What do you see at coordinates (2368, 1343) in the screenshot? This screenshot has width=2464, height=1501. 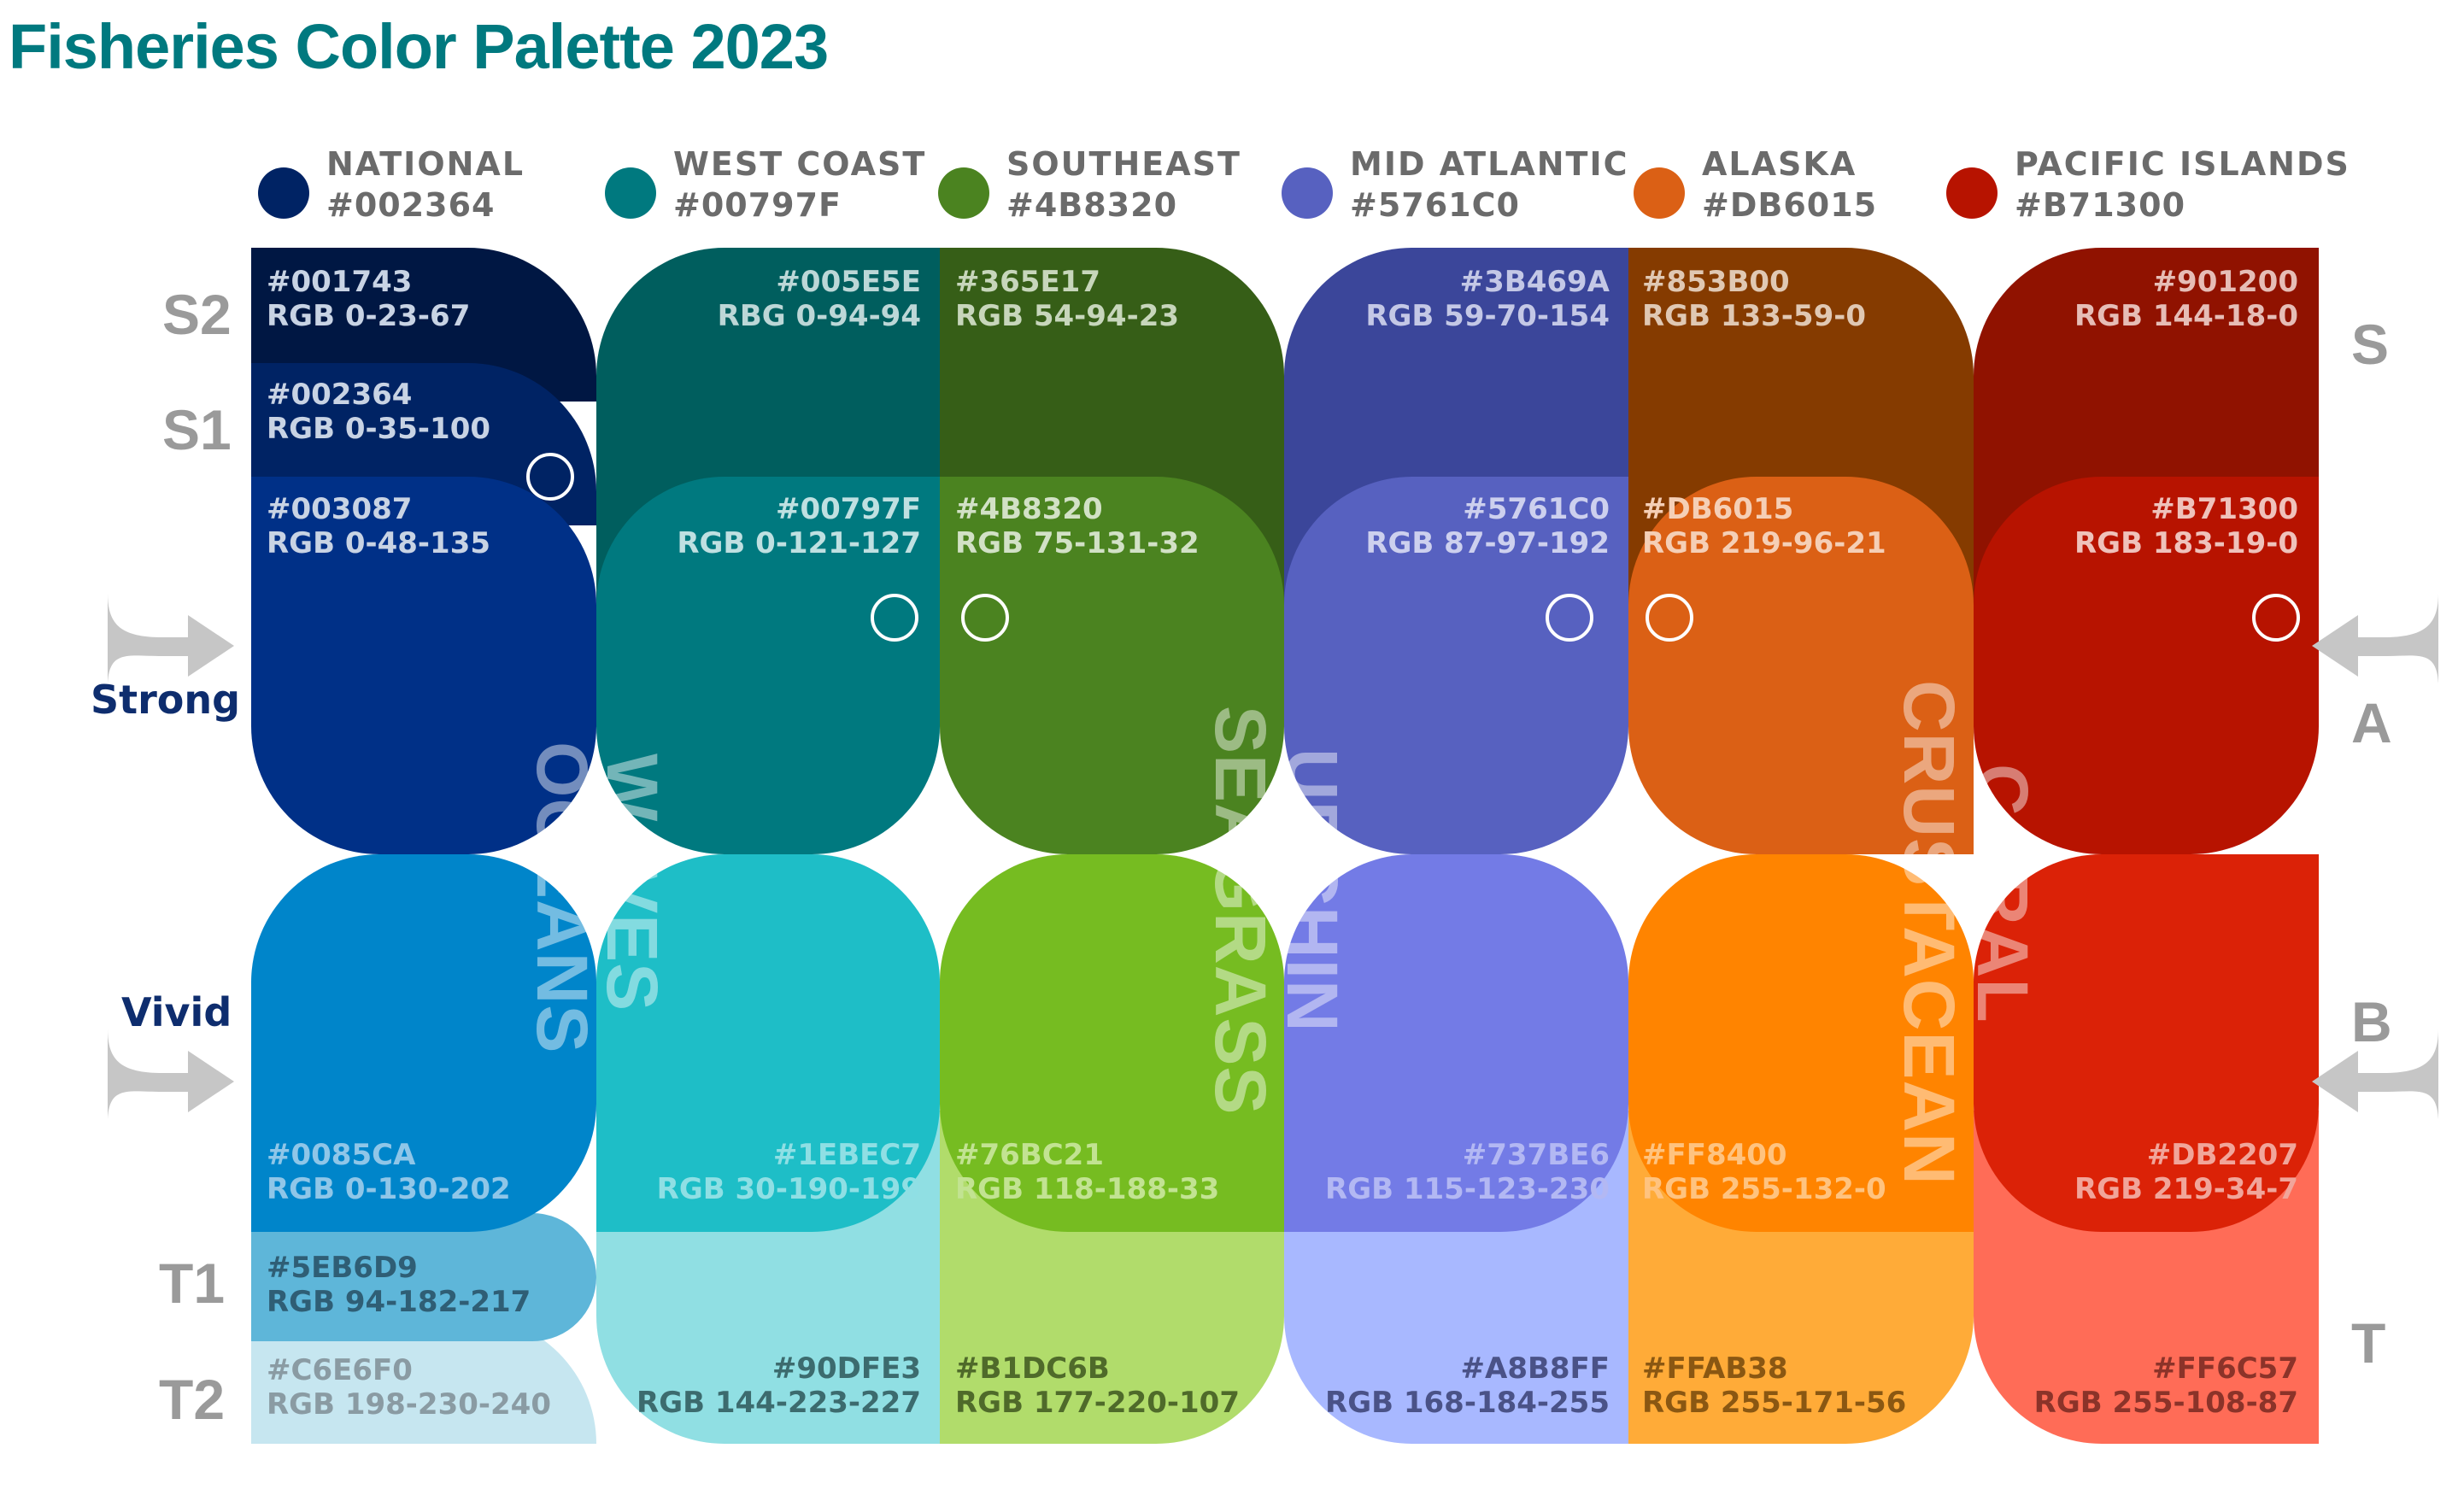 I see `label-t: T` at bounding box center [2368, 1343].